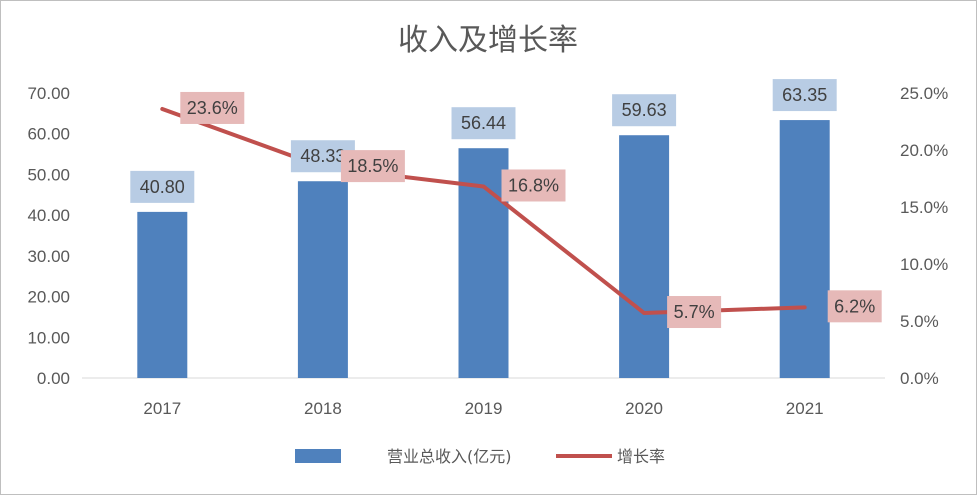 The width and height of the screenshot is (977, 495). Describe the element at coordinates (48, 256) in the screenshot. I see `y-left-tick-label: 30.00` at that location.